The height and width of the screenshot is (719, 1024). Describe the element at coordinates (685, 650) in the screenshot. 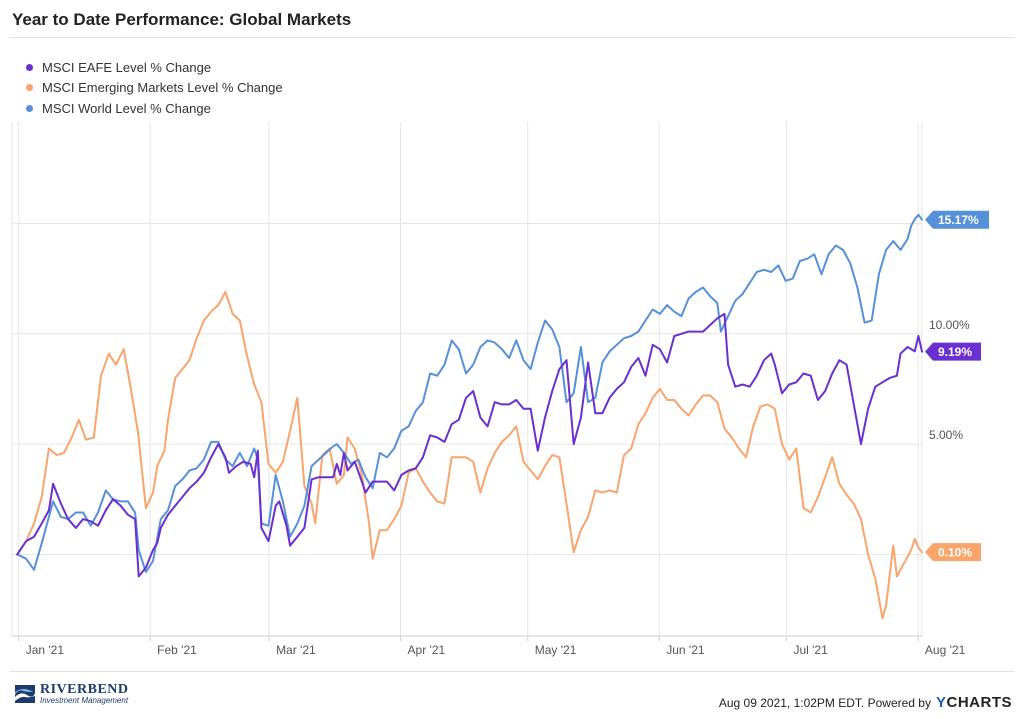

I see `x-tick-label: Jun '21` at that location.